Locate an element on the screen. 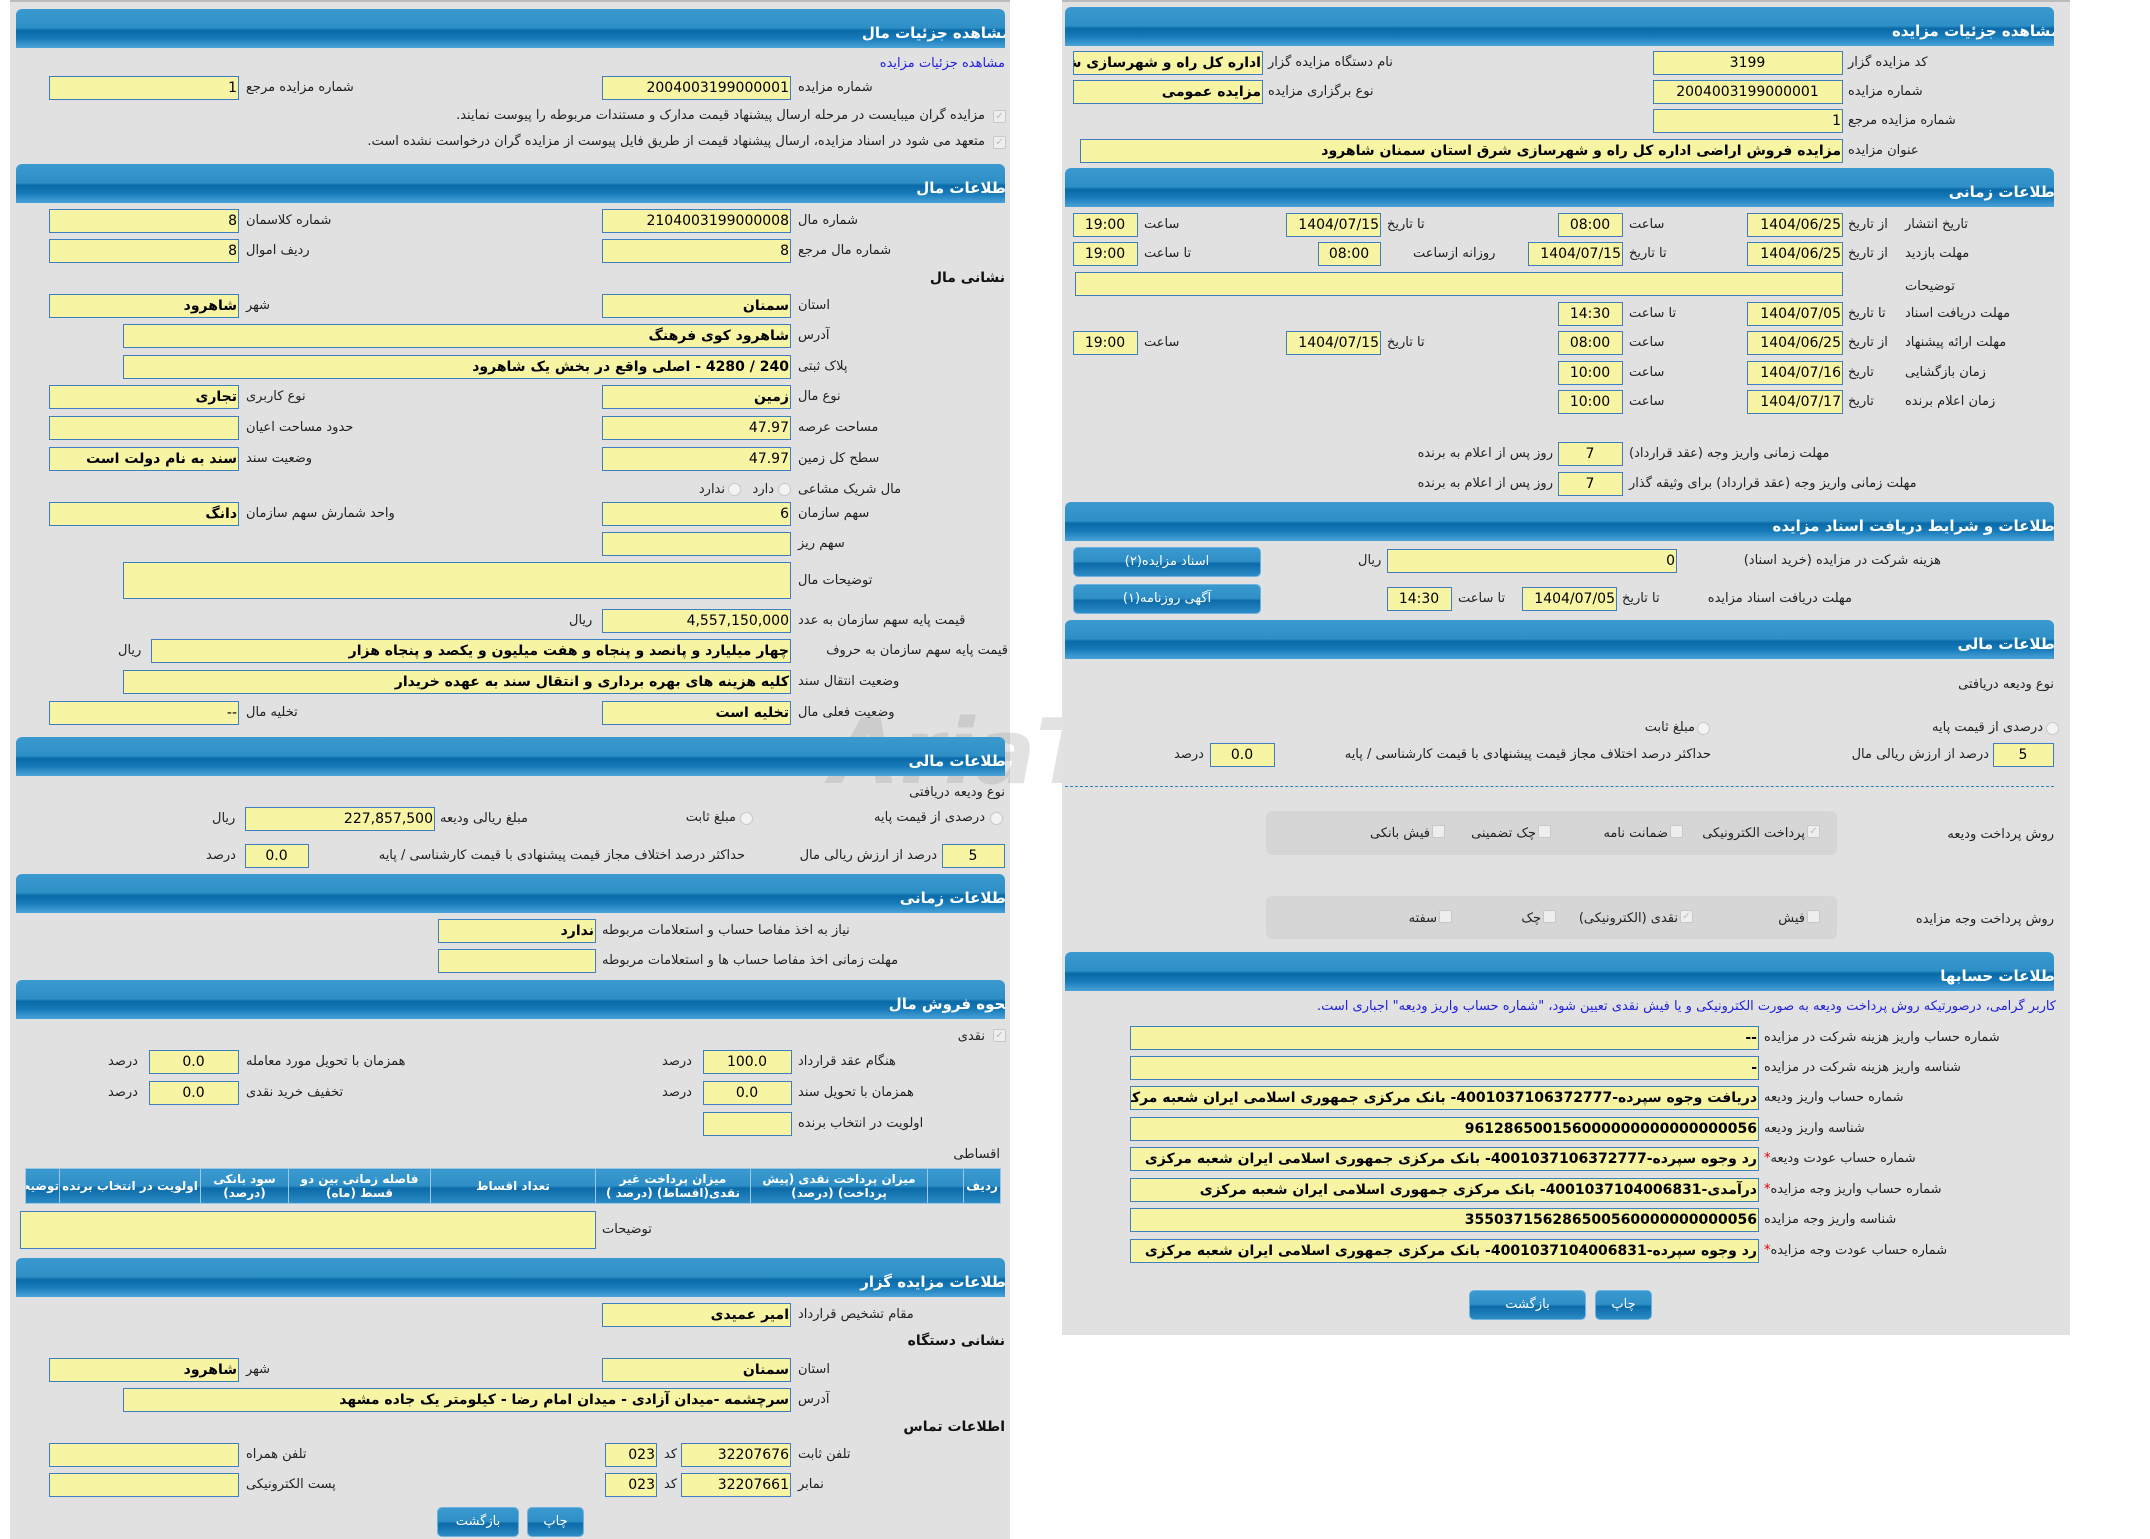 This screenshot has width=2150, height=1539. clearance-field: ندارد is located at coordinates (517, 931).